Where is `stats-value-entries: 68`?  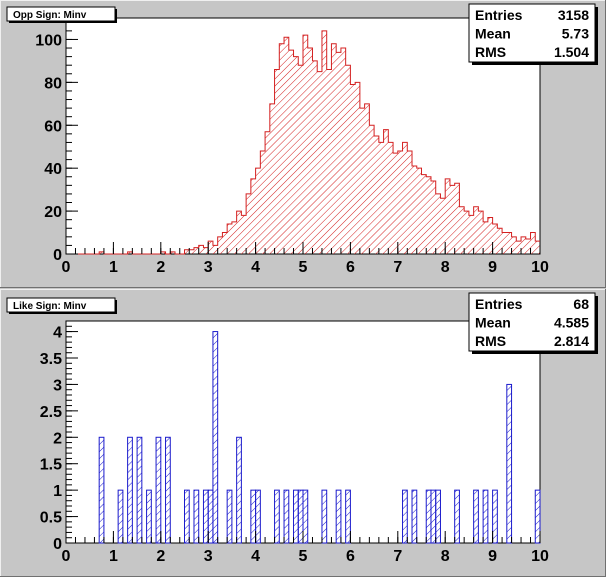 stats-value-entries: 68 is located at coordinates (581, 304).